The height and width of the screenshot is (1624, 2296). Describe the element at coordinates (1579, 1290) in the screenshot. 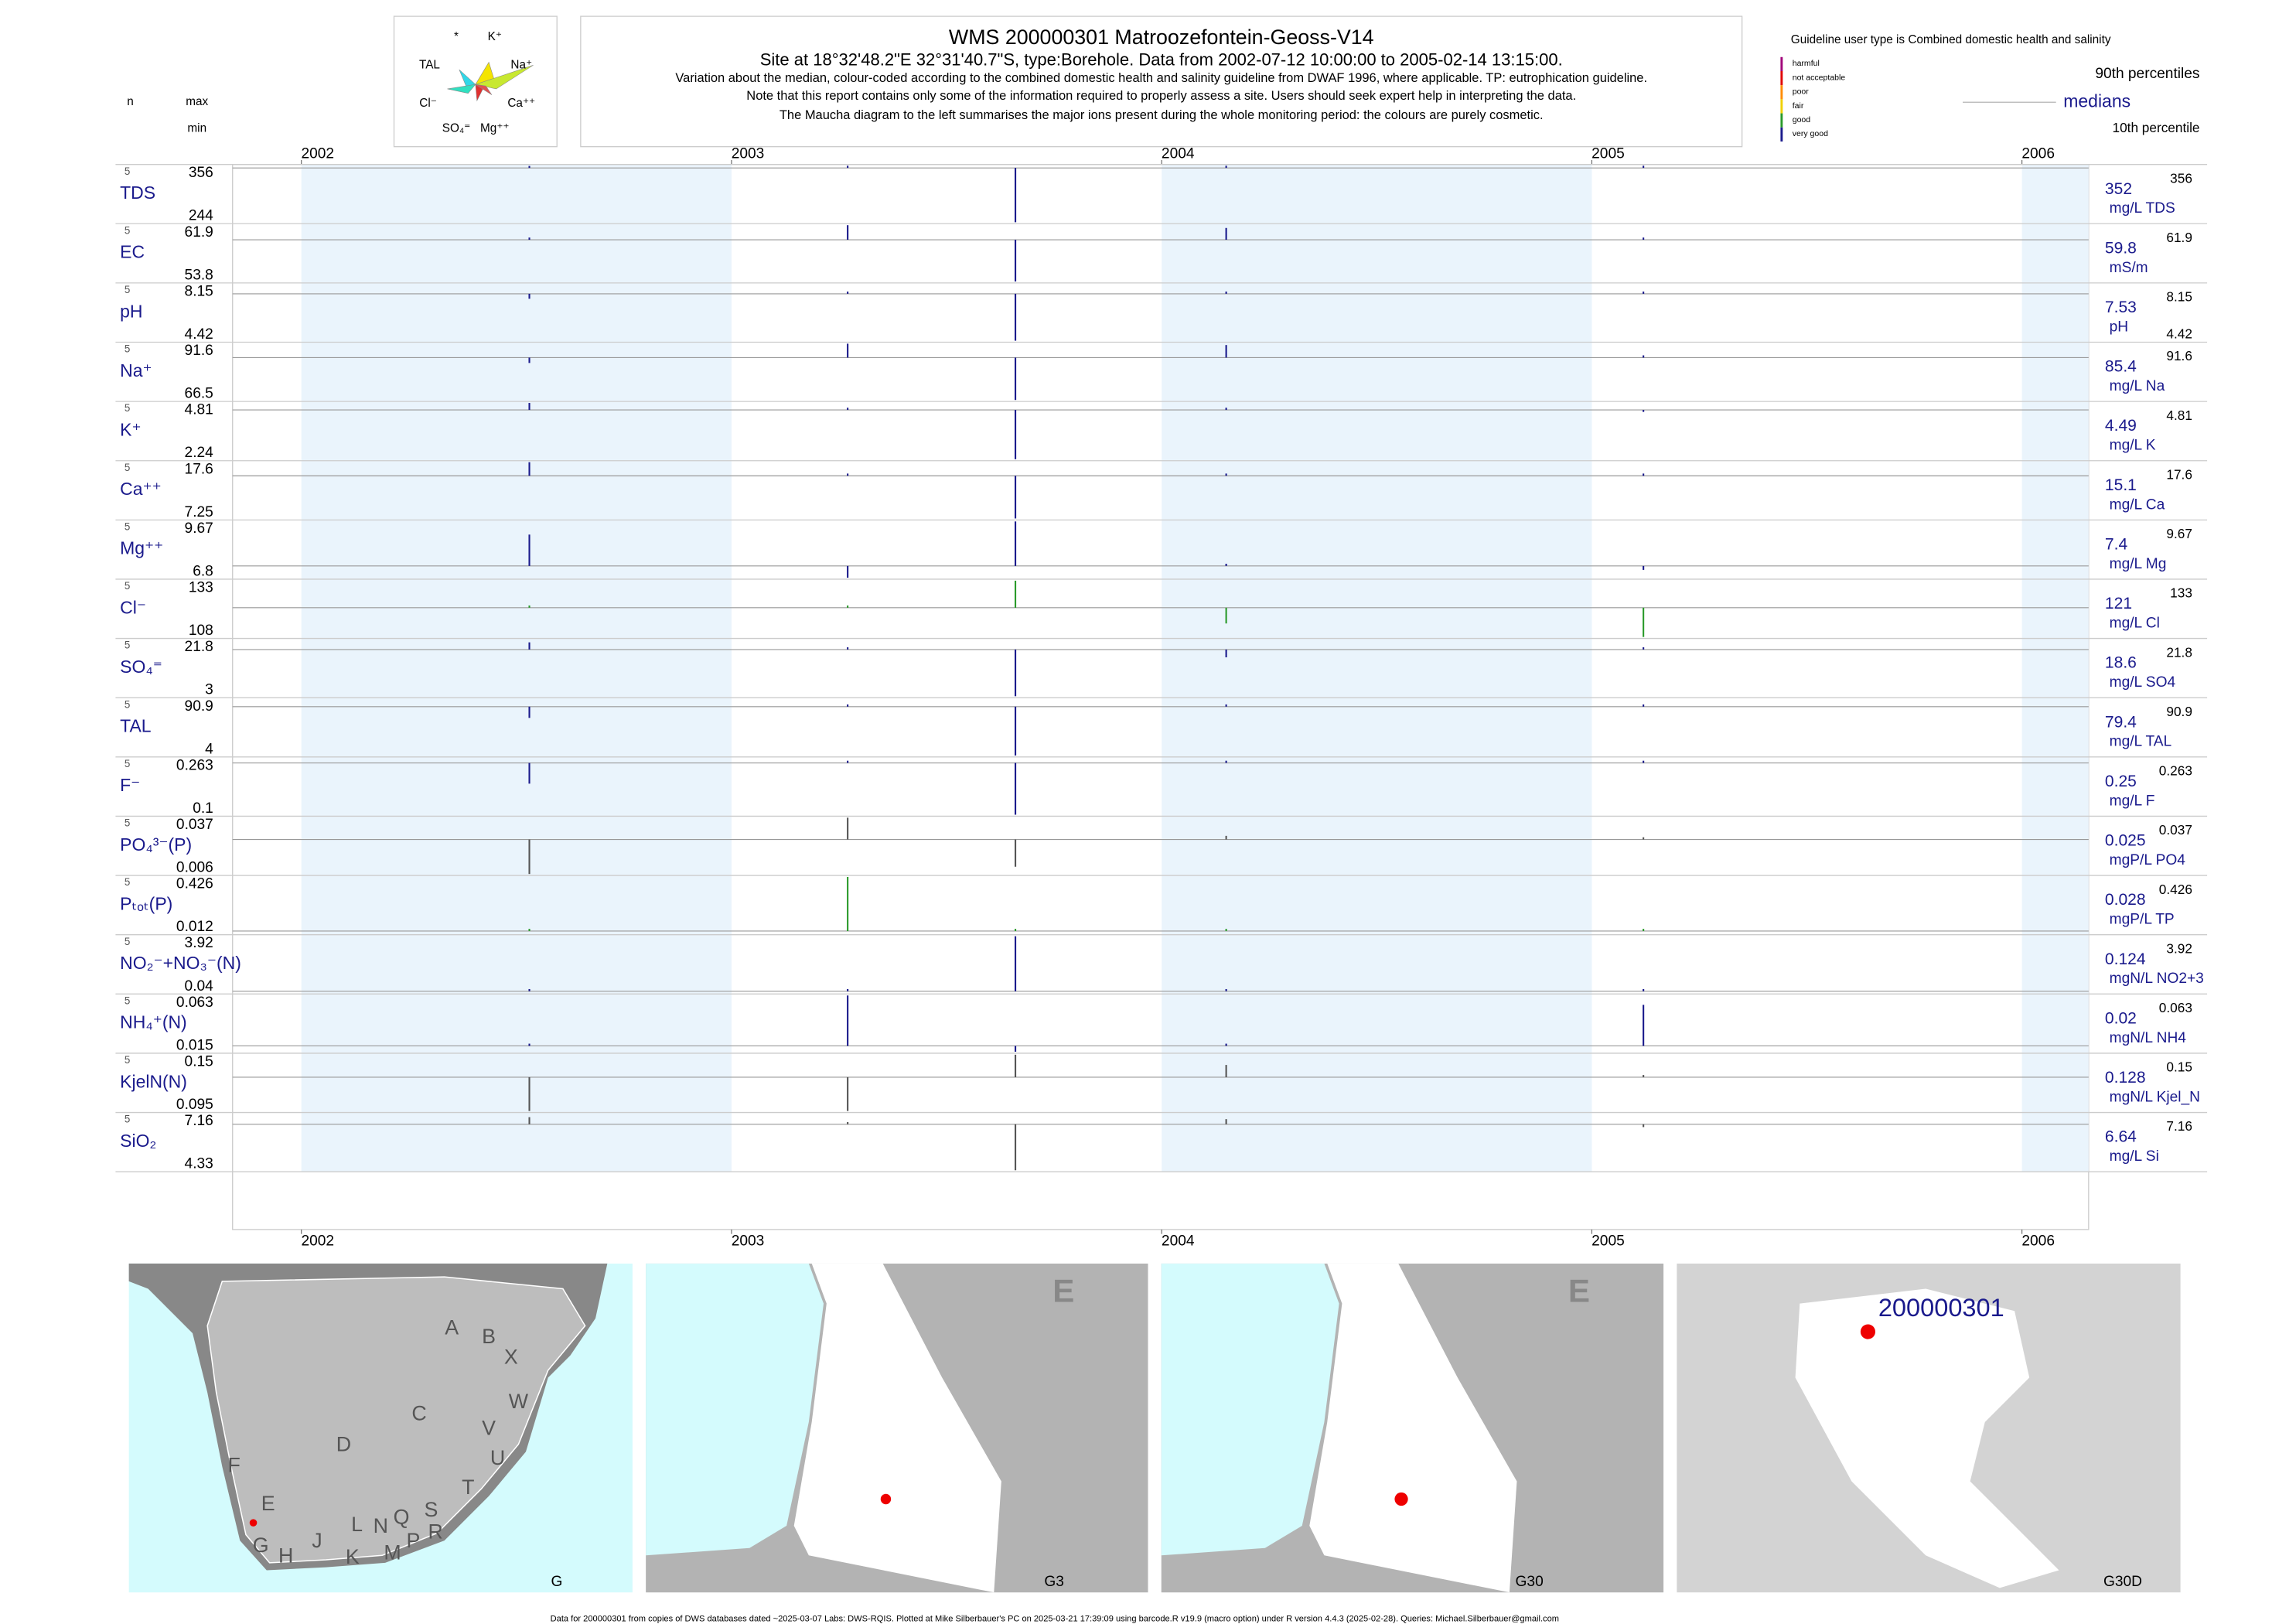

I see `map-region: E` at that location.